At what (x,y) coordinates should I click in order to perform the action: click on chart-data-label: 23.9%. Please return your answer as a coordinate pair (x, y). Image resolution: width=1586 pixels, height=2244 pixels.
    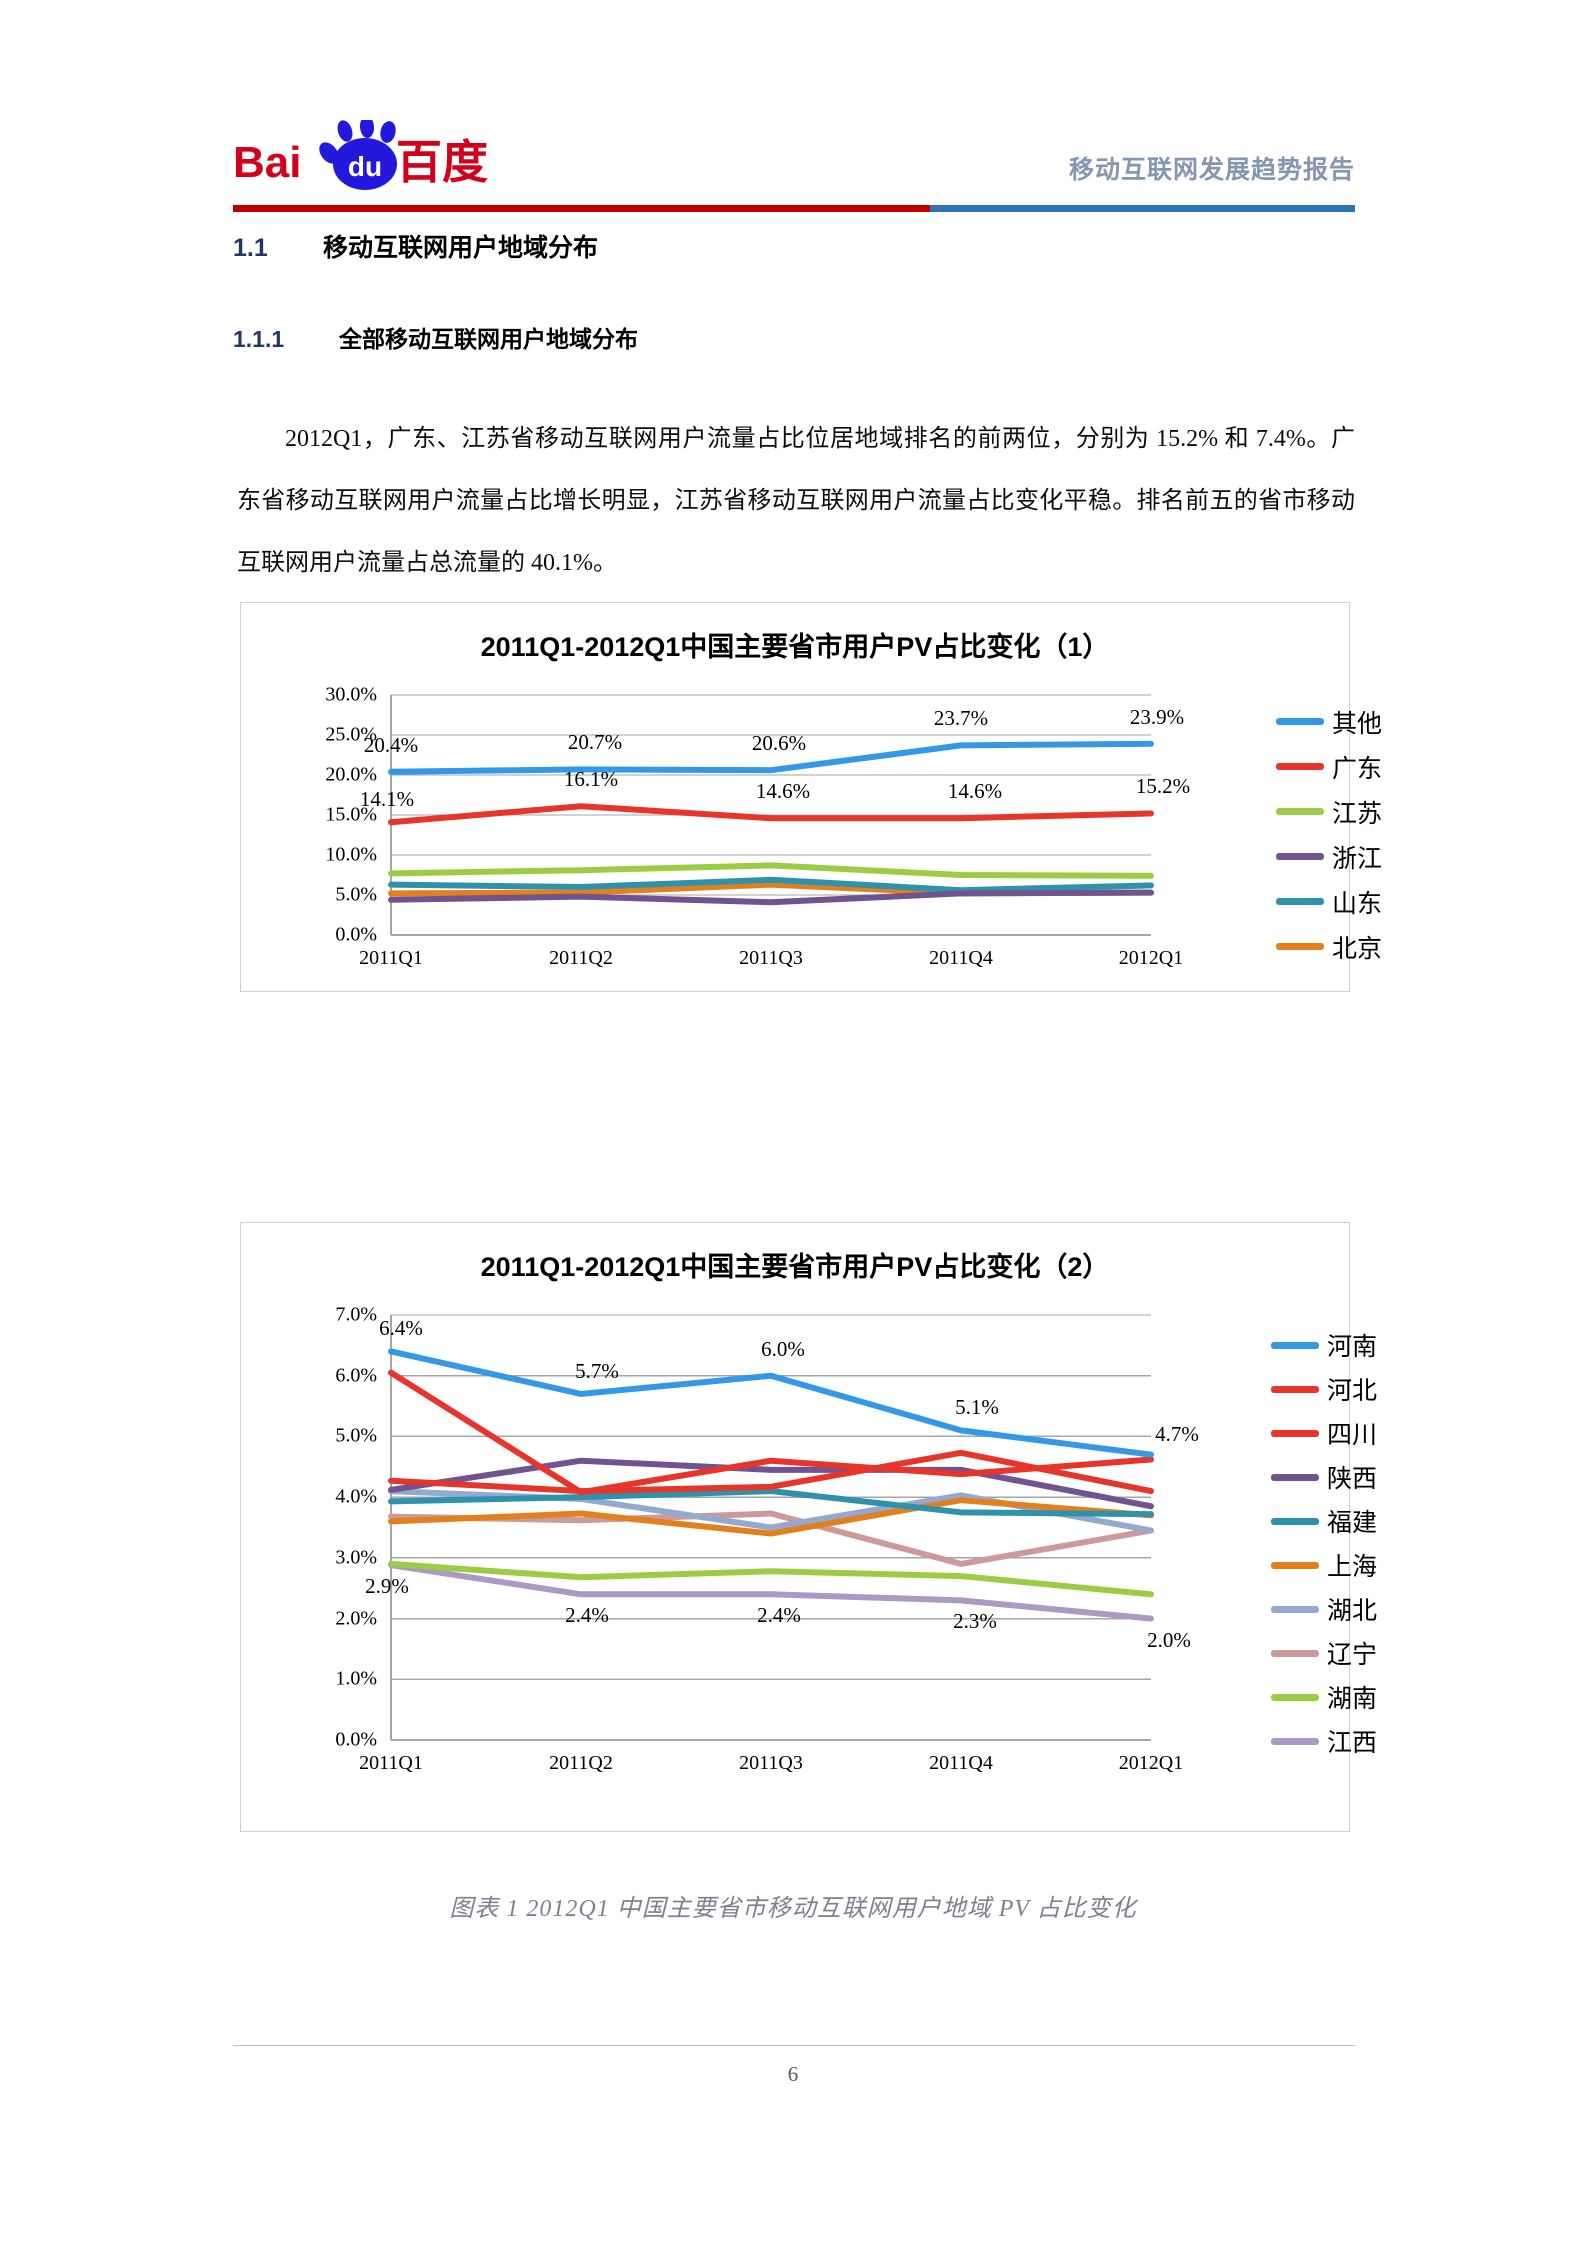
    Looking at the image, I should click on (1157, 716).